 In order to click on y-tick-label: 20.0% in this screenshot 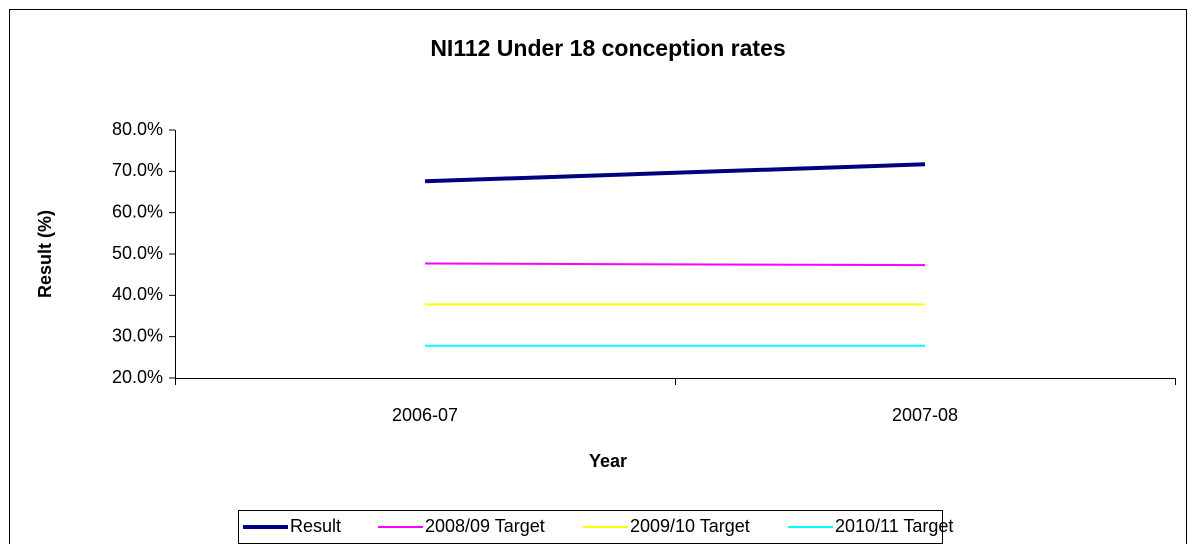, I will do `click(137, 377)`.